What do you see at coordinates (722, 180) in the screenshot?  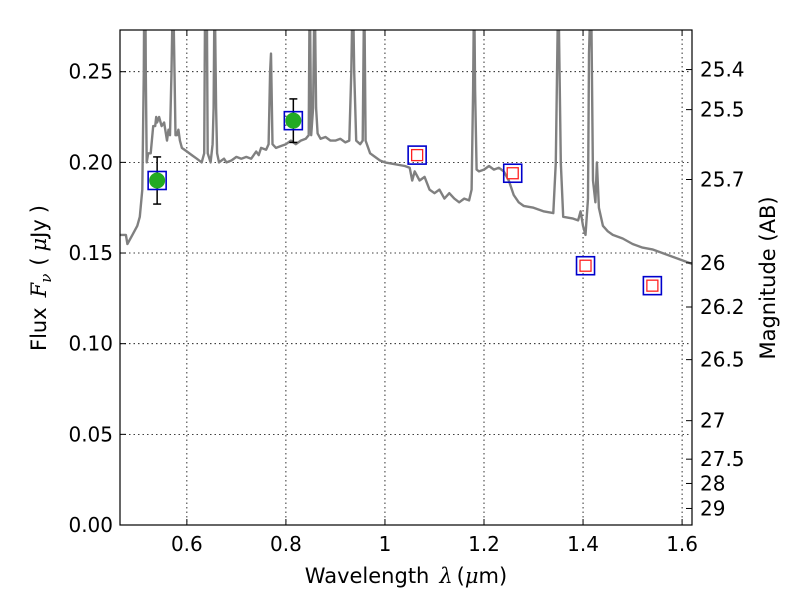 I see `y2-tick-label: 25.7` at bounding box center [722, 180].